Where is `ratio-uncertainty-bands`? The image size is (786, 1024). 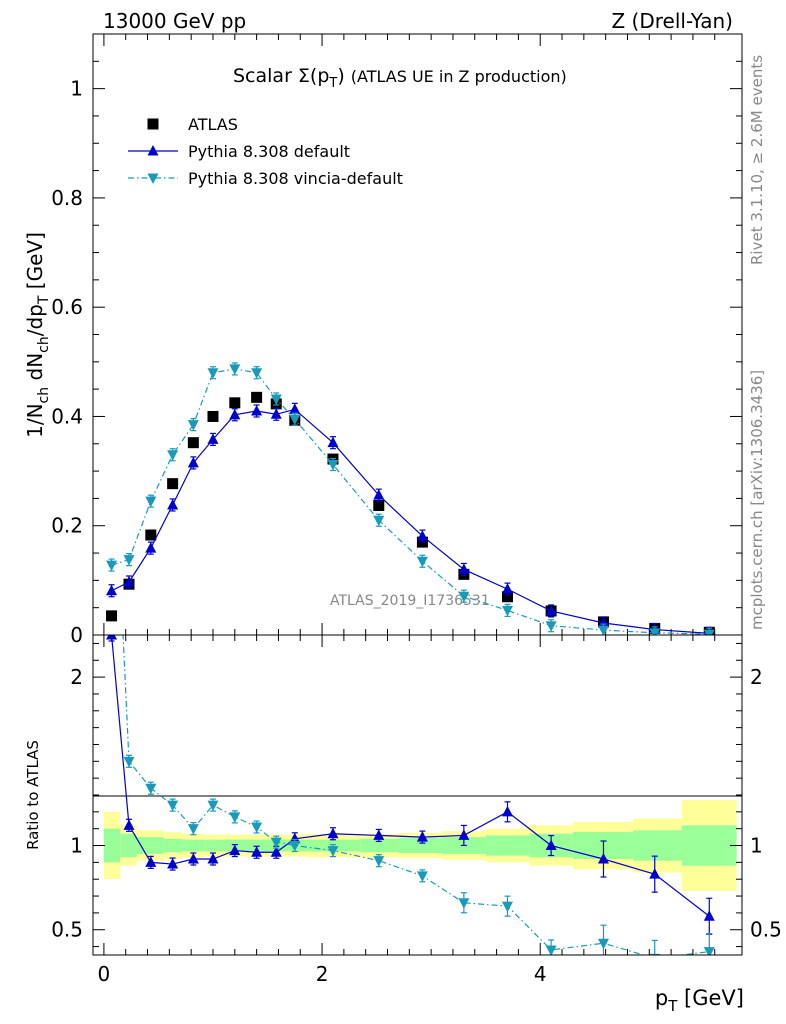 ratio-uncertainty-bands is located at coordinates (420, 845).